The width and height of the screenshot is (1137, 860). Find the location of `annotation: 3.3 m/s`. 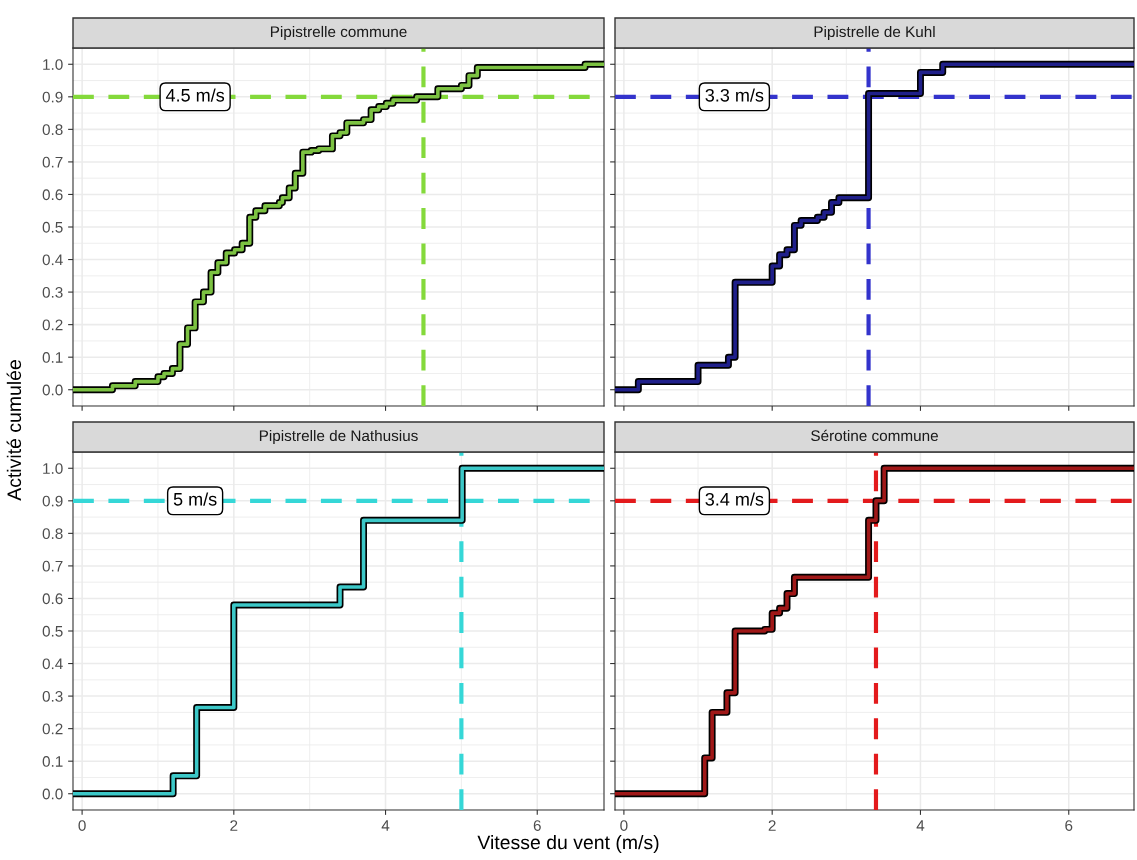

annotation: 3.3 m/s is located at coordinates (734, 95).